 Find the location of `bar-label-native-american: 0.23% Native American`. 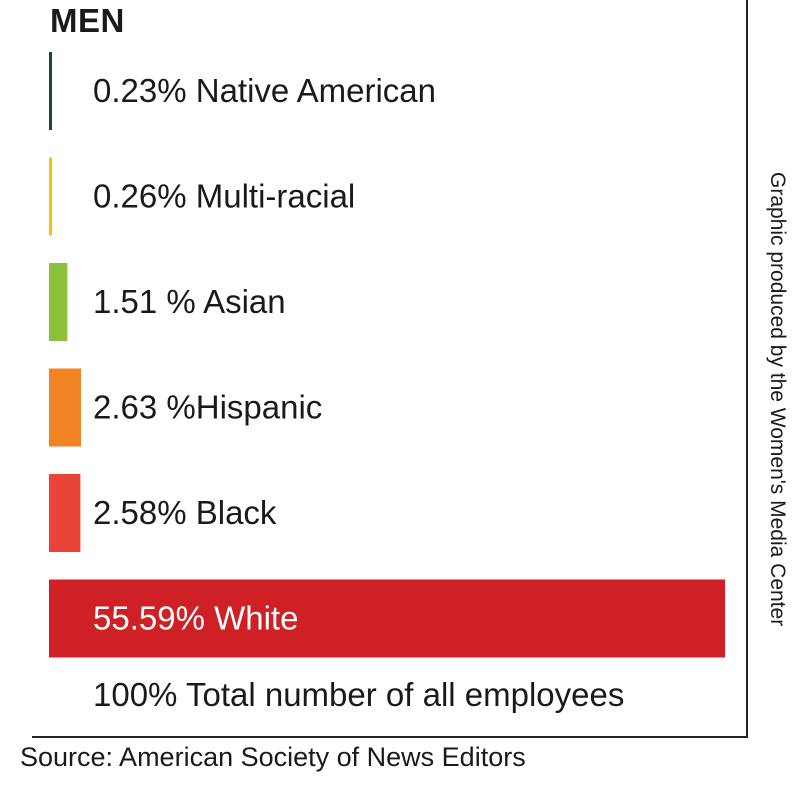

bar-label-native-american: 0.23% Native American is located at coordinates (264, 90).